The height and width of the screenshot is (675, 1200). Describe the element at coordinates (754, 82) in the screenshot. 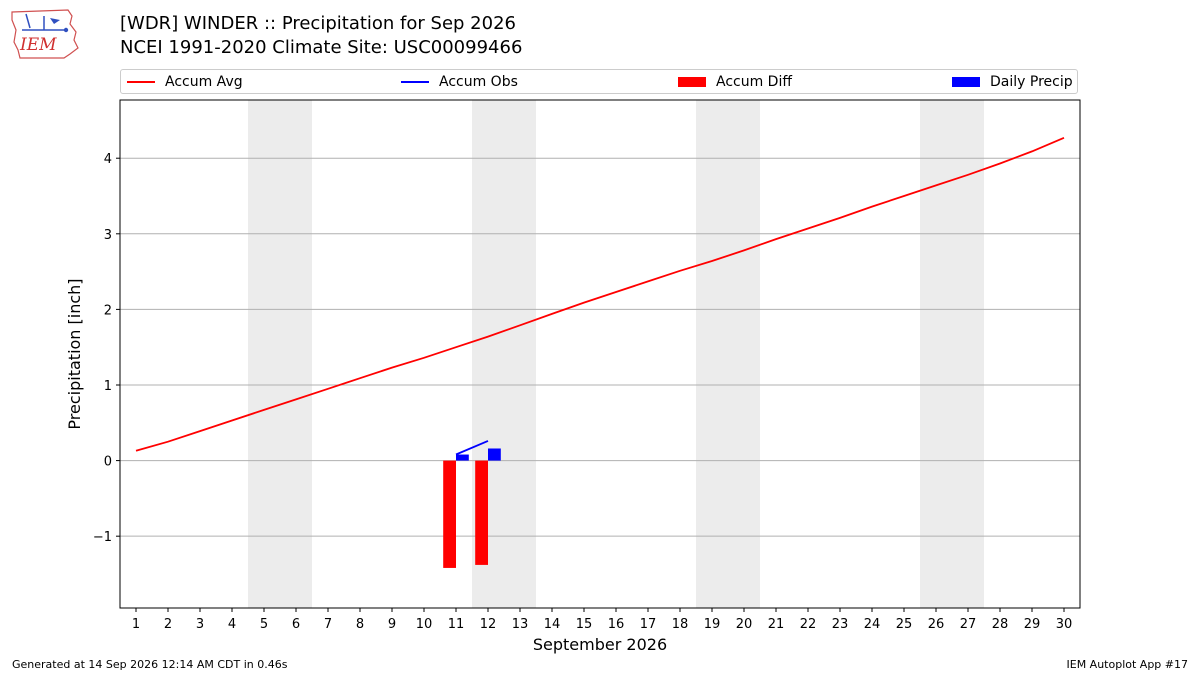

I see `legend-label-accum-diff: Accum Diff` at that location.